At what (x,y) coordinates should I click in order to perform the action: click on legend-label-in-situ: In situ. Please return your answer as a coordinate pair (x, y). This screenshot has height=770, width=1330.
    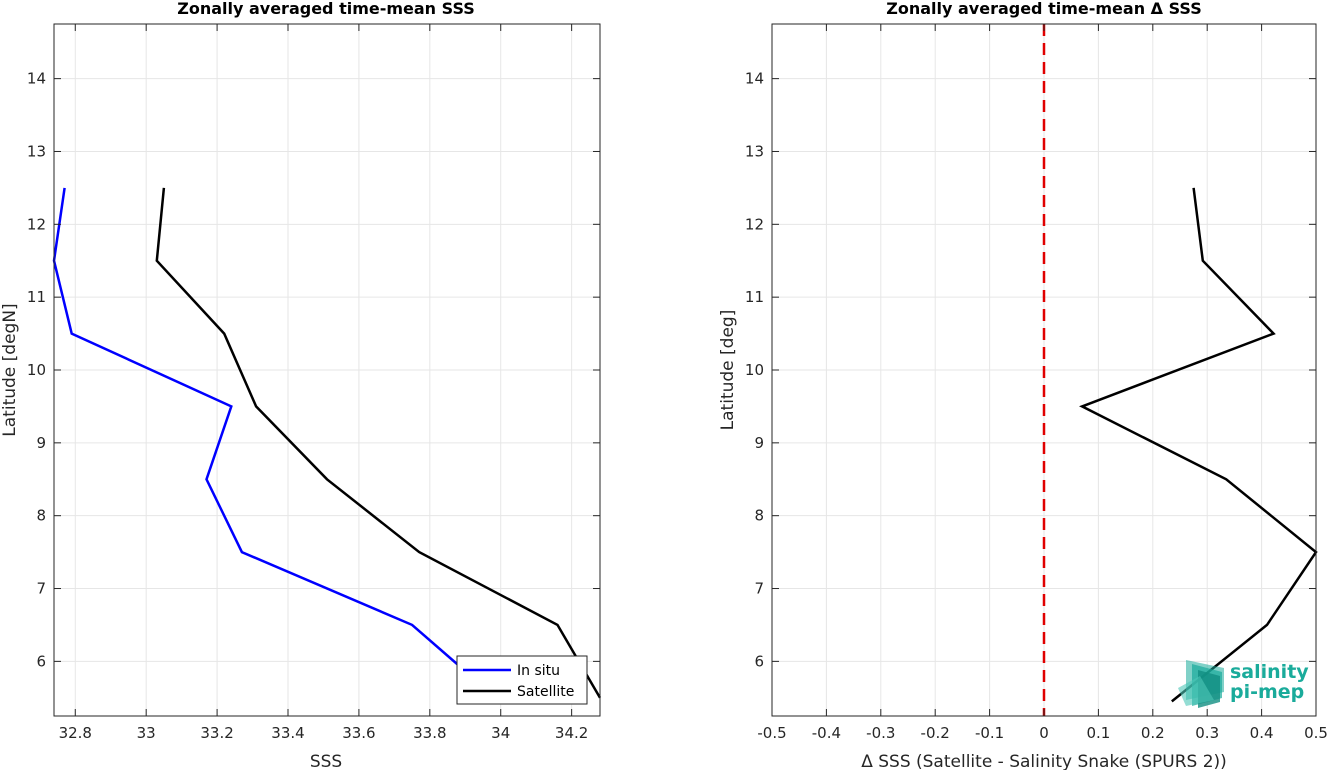
    Looking at the image, I should click on (538, 671).